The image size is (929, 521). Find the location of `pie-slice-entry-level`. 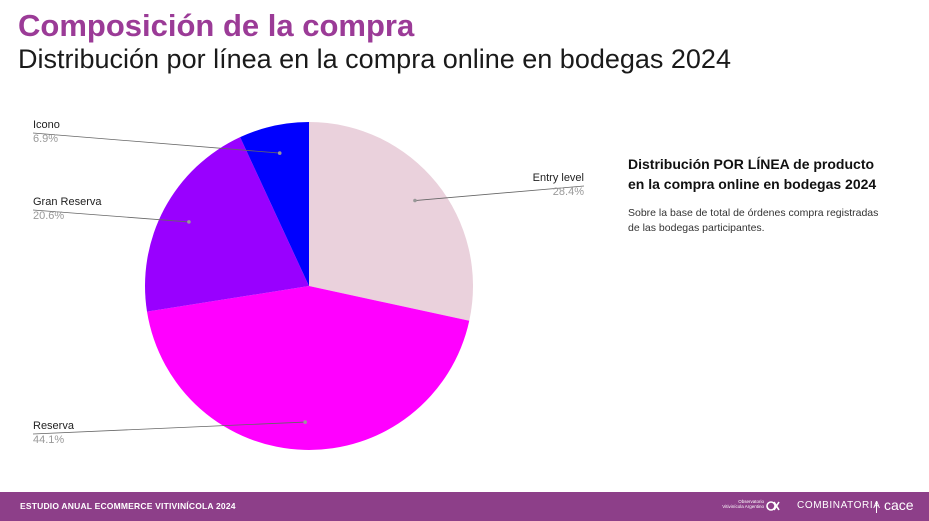

pie-slice-entry-level is located at coordinates (391, 221).